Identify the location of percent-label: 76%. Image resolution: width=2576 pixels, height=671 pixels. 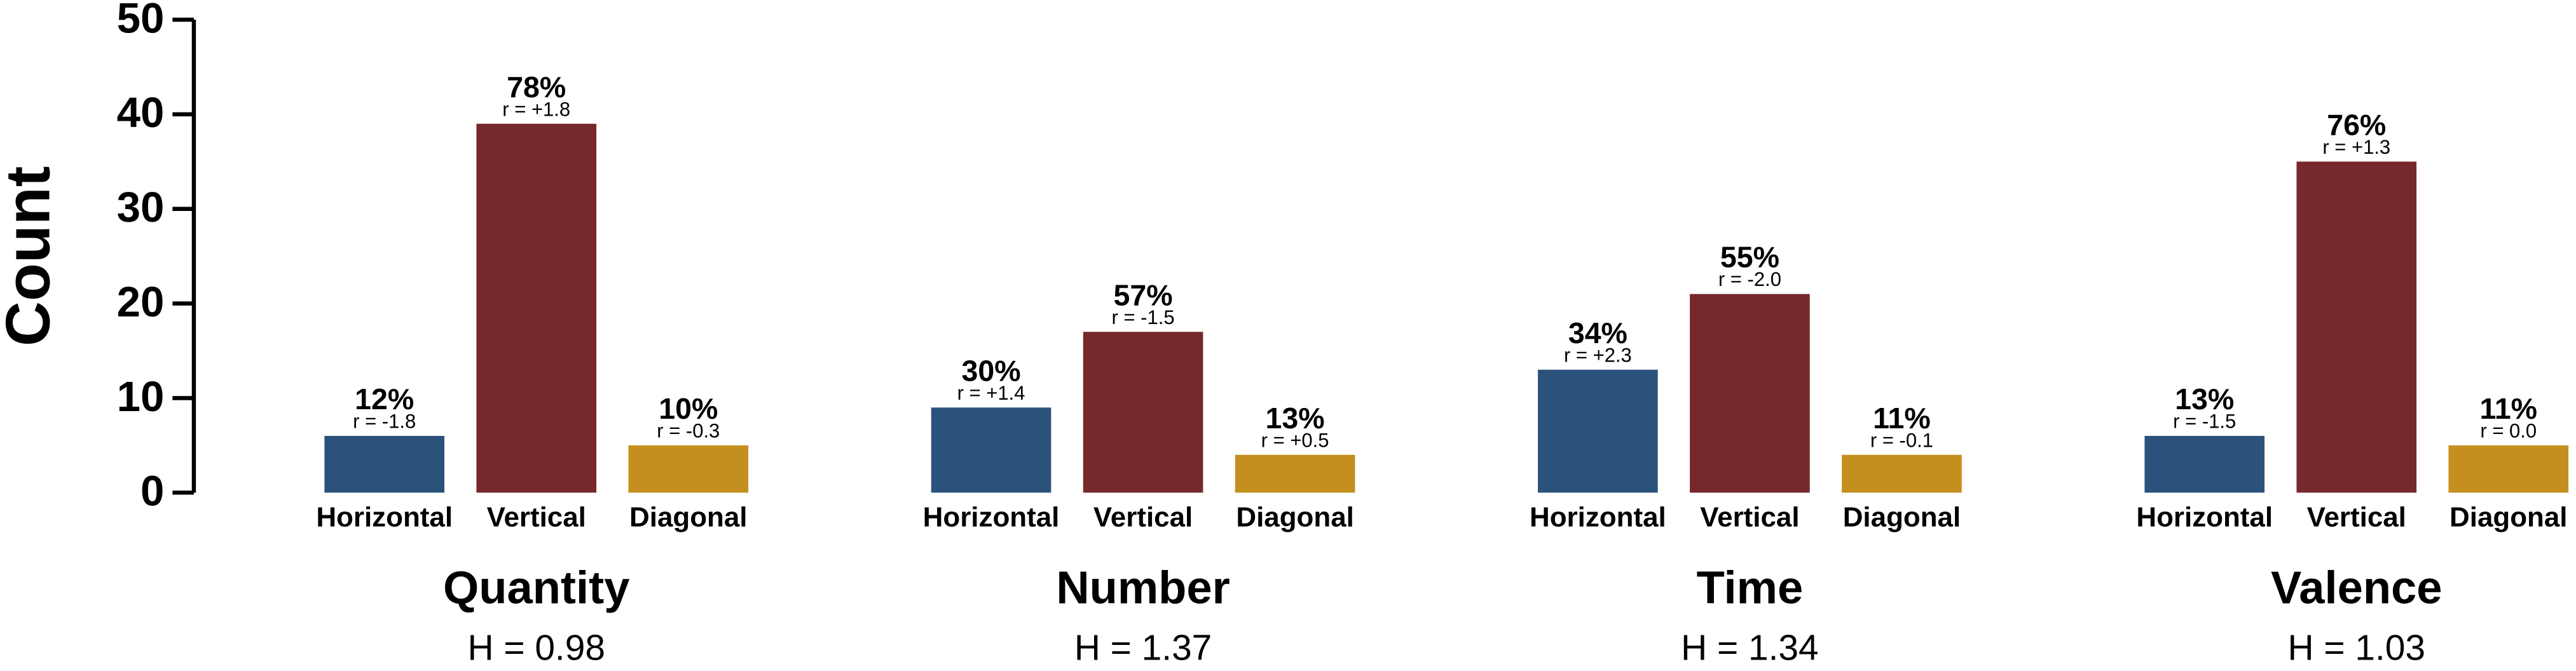
(2356, 124).